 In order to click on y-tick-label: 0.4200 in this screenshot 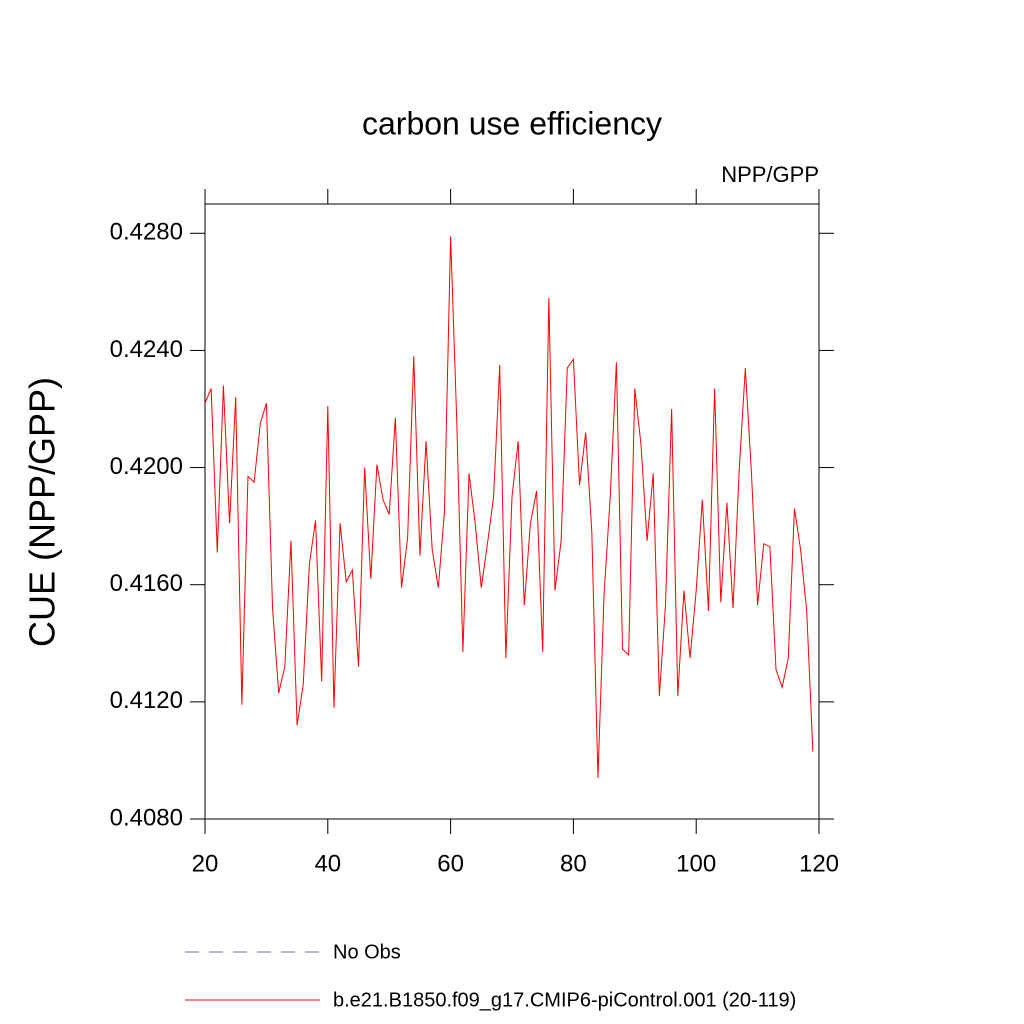, I will do `click(146, 466)`.